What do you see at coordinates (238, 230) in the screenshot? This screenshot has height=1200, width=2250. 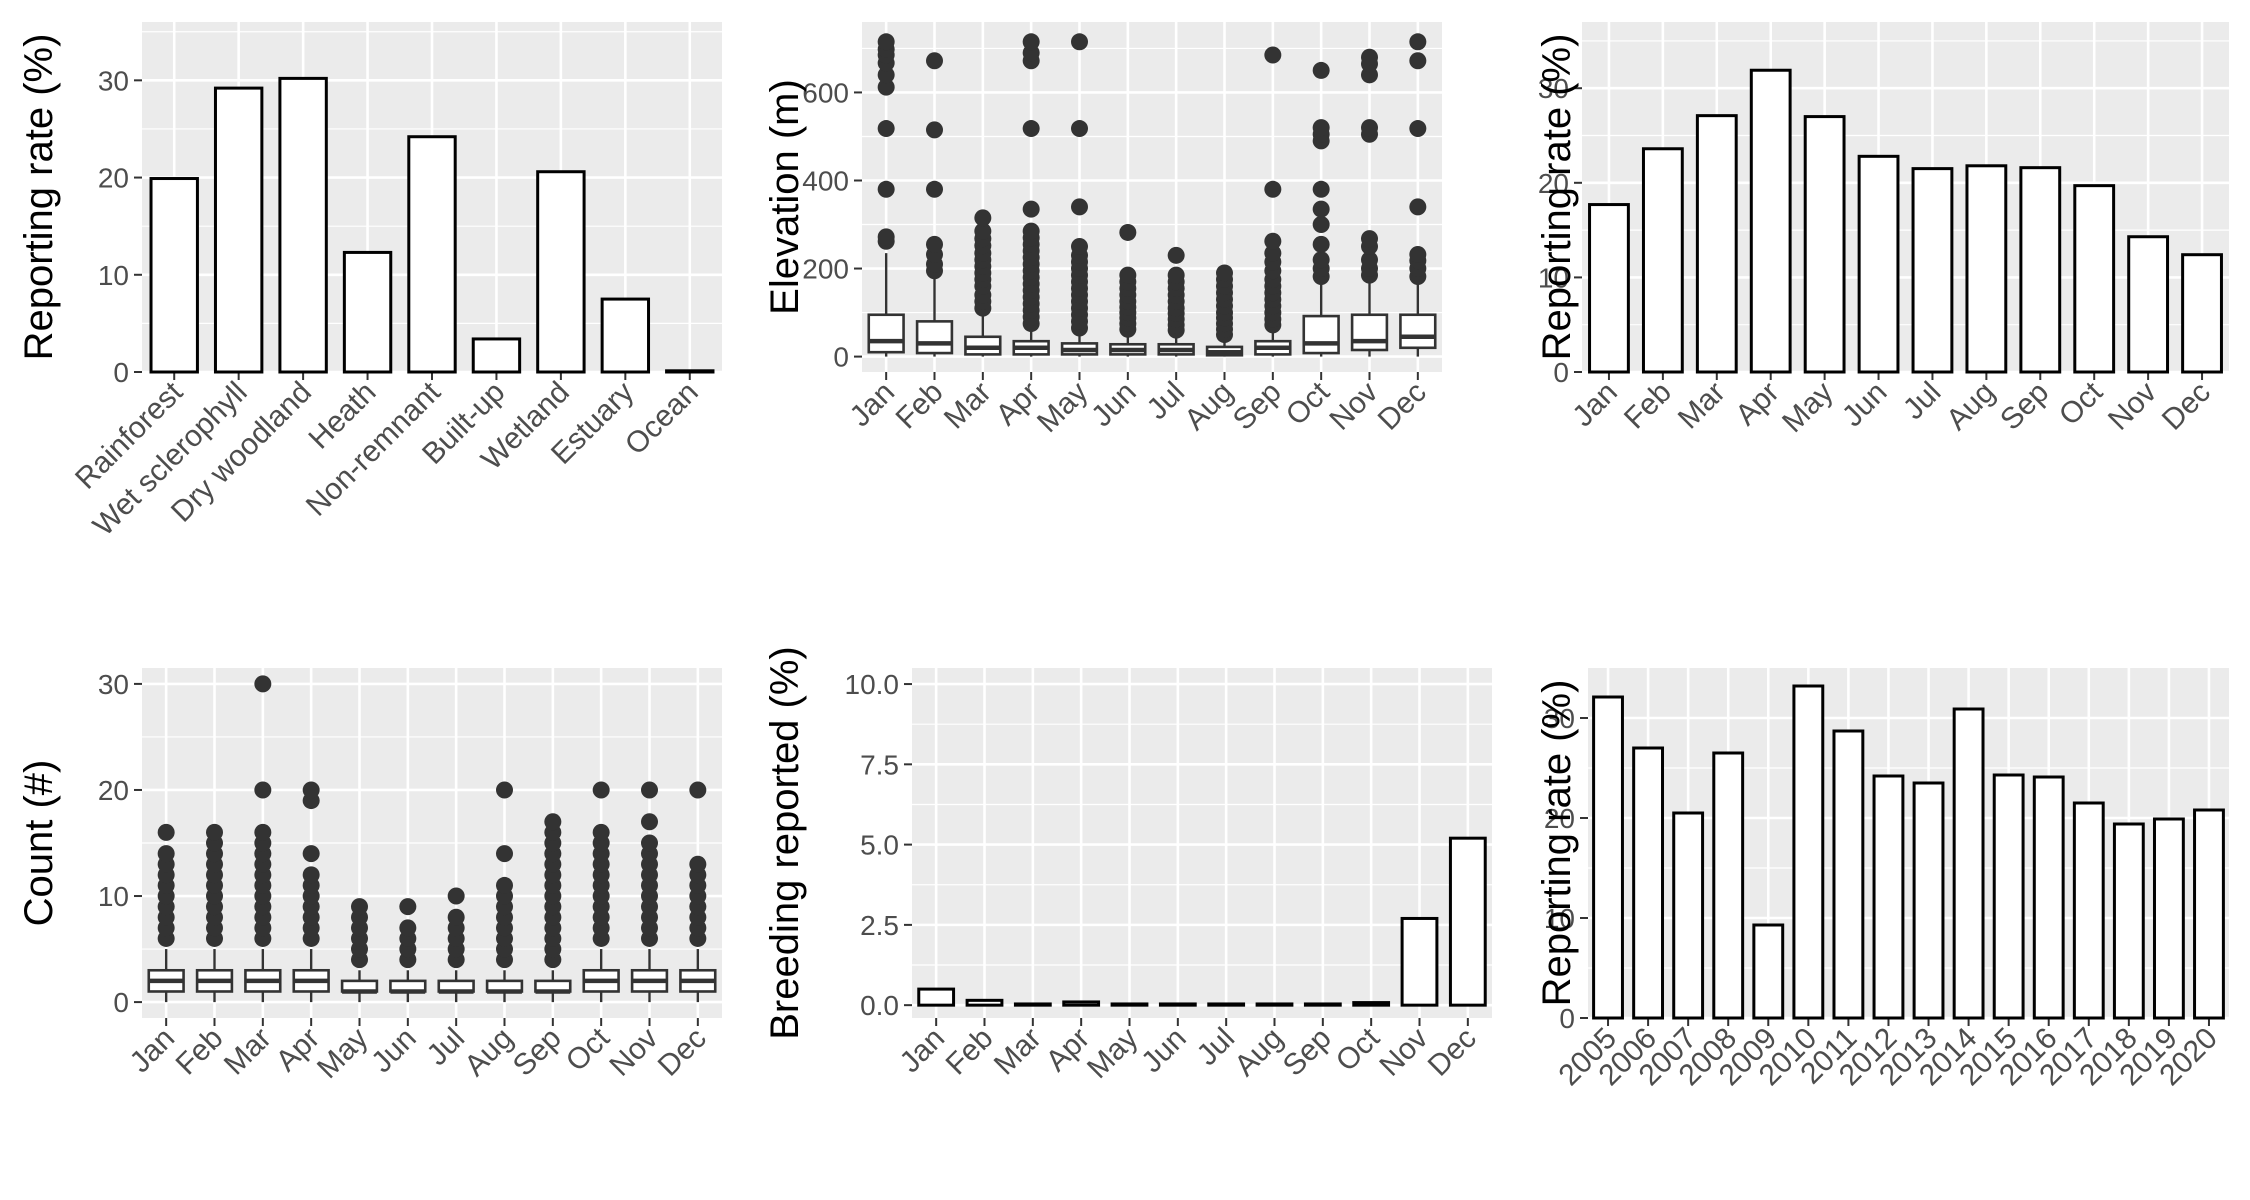 I see `bar-wet-sclerophyll` at bounding box center [238, 230].